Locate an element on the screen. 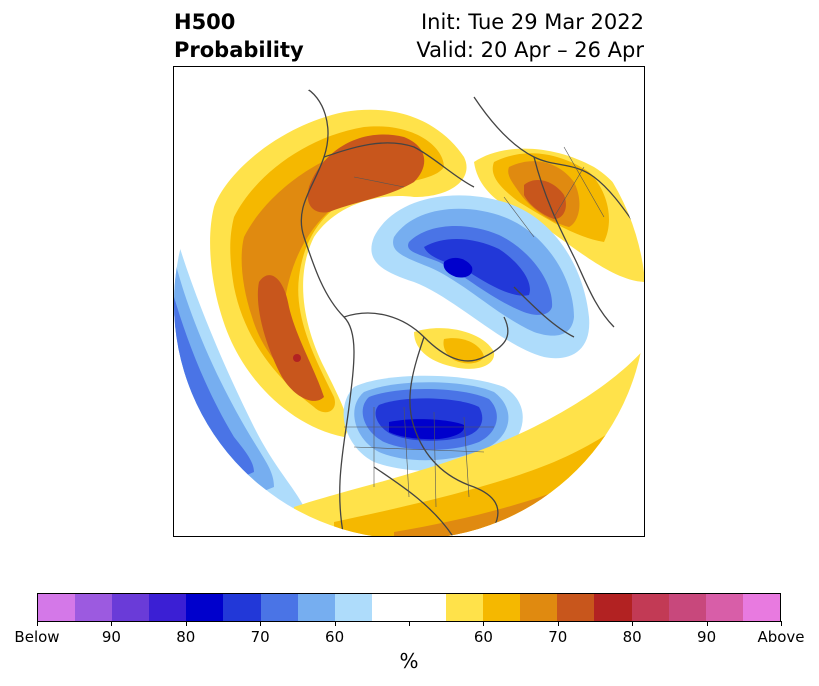  europe-above-core is located at coordinates (545, 199).